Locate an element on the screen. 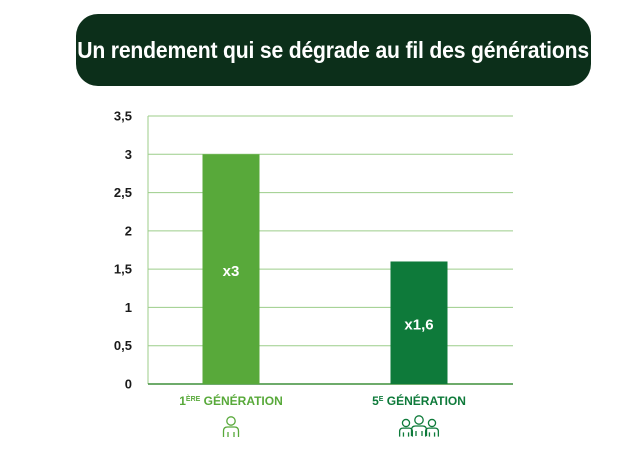 The image size is (640, 464). bar-data-label: x3 is located at coordinates (231, 271).